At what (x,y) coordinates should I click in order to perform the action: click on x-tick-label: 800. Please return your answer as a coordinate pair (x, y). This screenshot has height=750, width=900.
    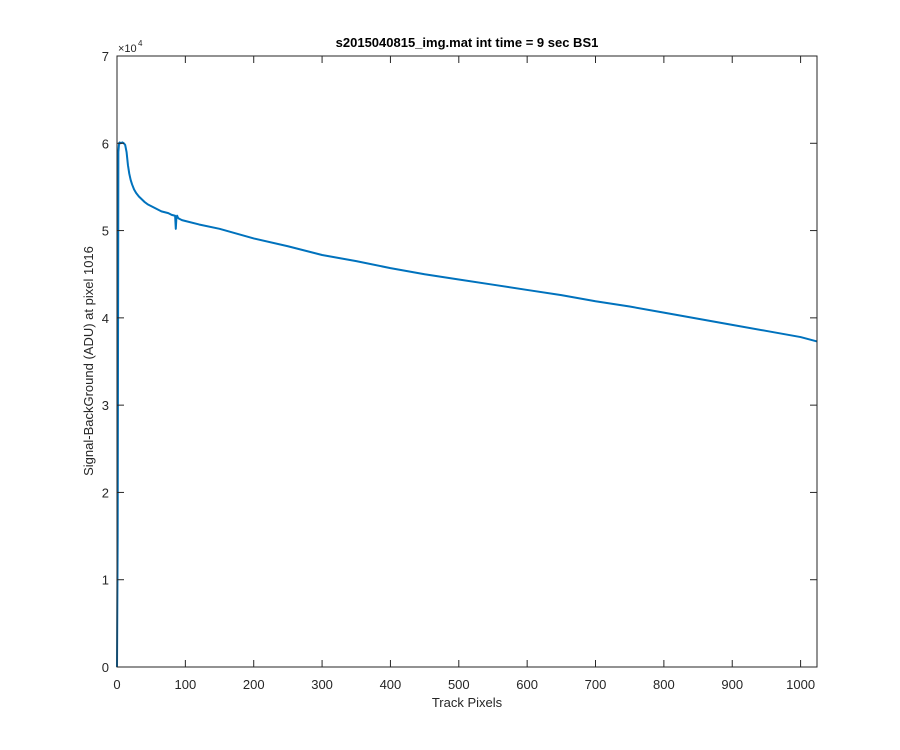
    Looking at the image, I should click on (664, 684).